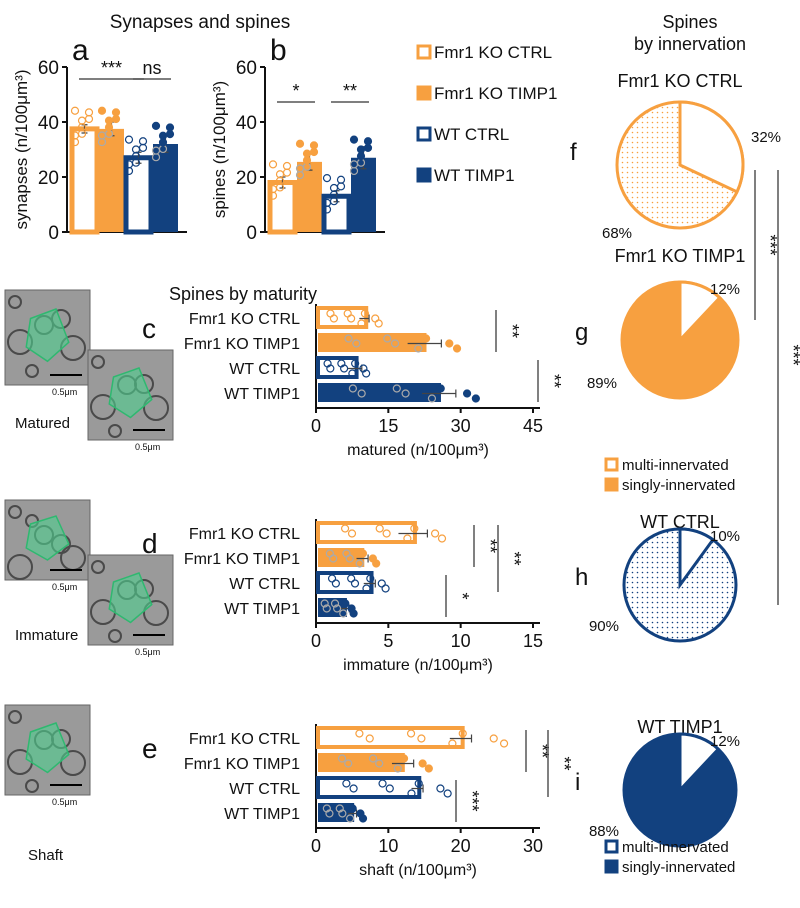  Describe the element at coordinates (21, 149) in the screenshot. I see `y-axis-label: synapses (n/100μm³)` at that location.